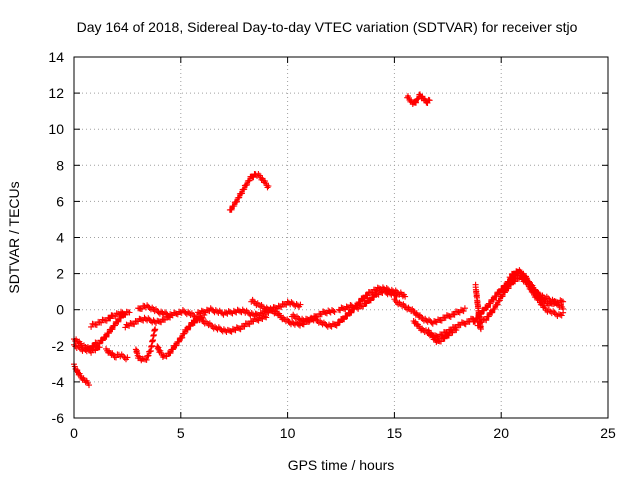 The image size is (640, 480). I want to click on y-tick-label: 12, so click(56, 93).